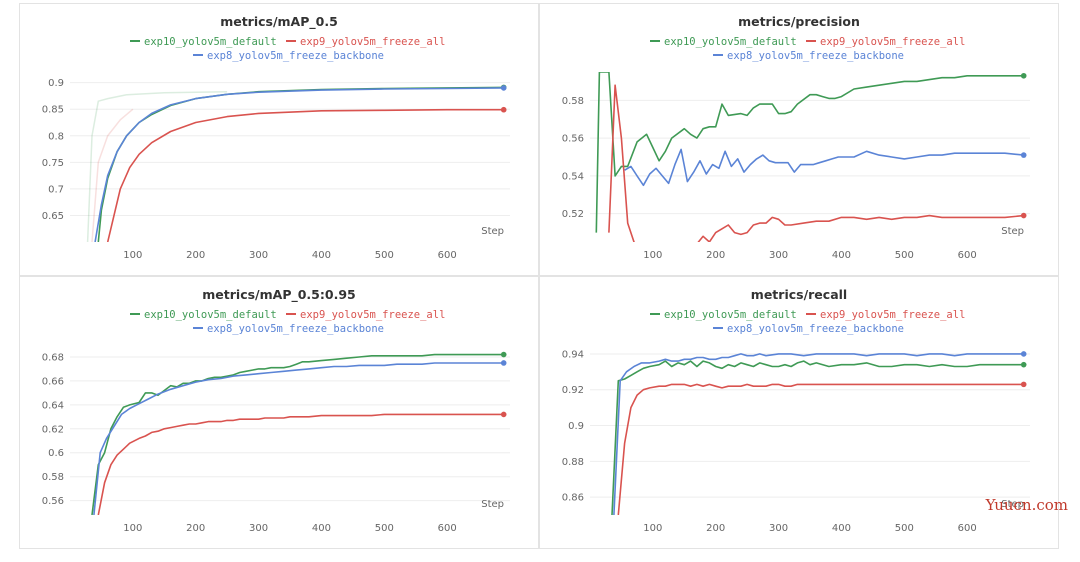 The height and width of the screenshot is (562, 1080). I want to click on y-tick-label: 0.54, so click(573, 176).